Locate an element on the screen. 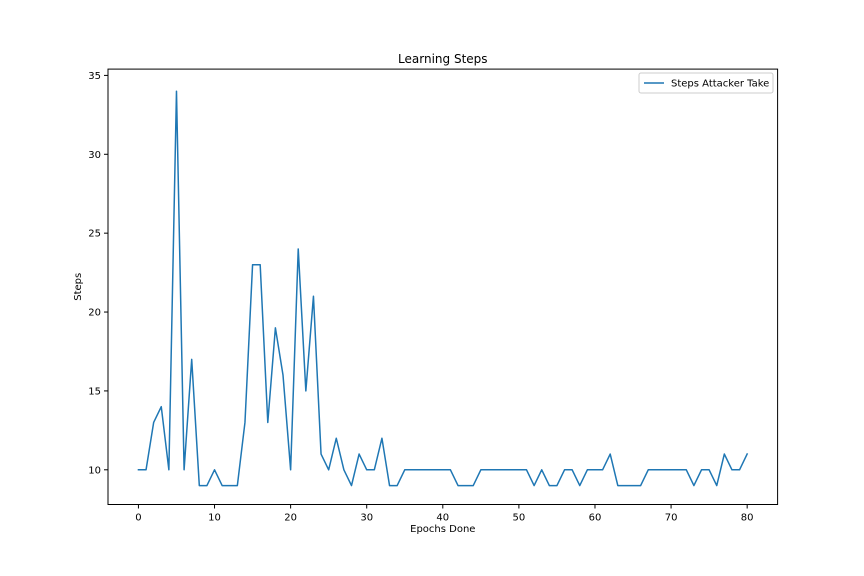  y-tick-label-10: 10 is located at coordinates (94, 470).